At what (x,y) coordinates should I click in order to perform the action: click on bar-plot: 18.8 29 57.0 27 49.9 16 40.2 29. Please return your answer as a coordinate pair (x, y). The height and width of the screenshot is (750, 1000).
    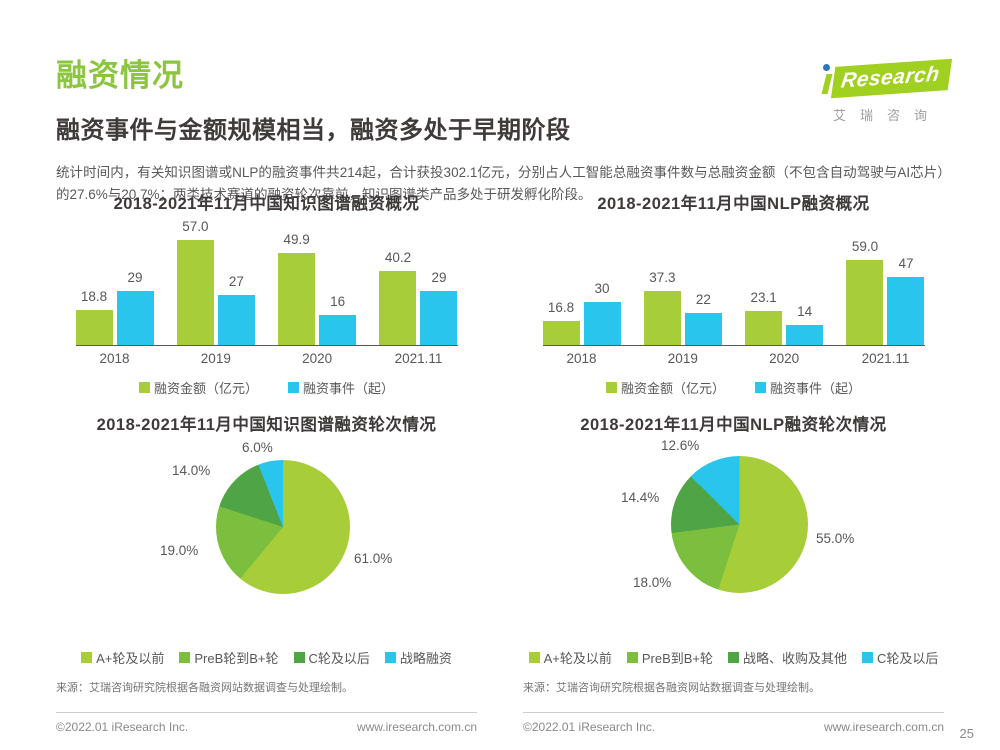
    Looking at the image, I should click on (266, 282).